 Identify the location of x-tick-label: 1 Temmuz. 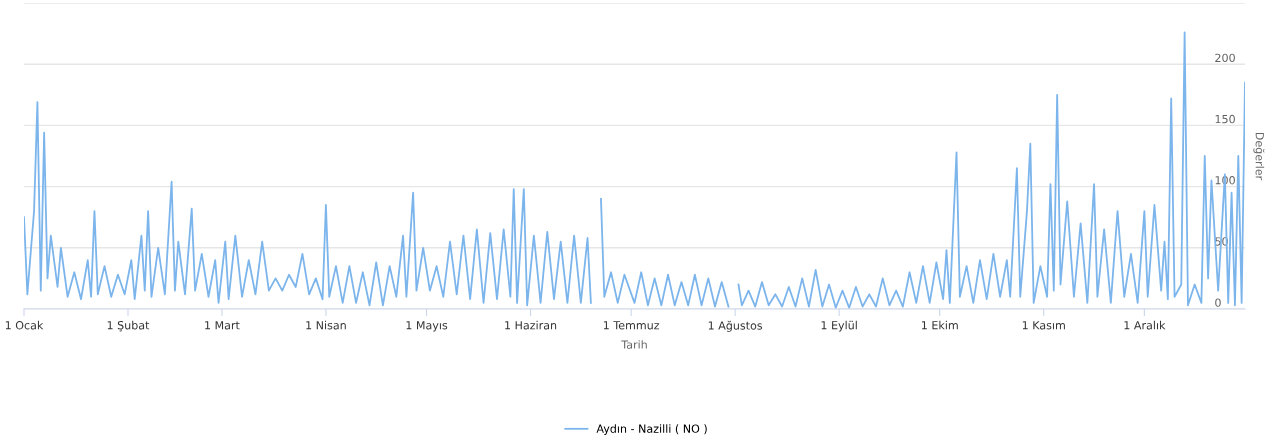
(631, 325).